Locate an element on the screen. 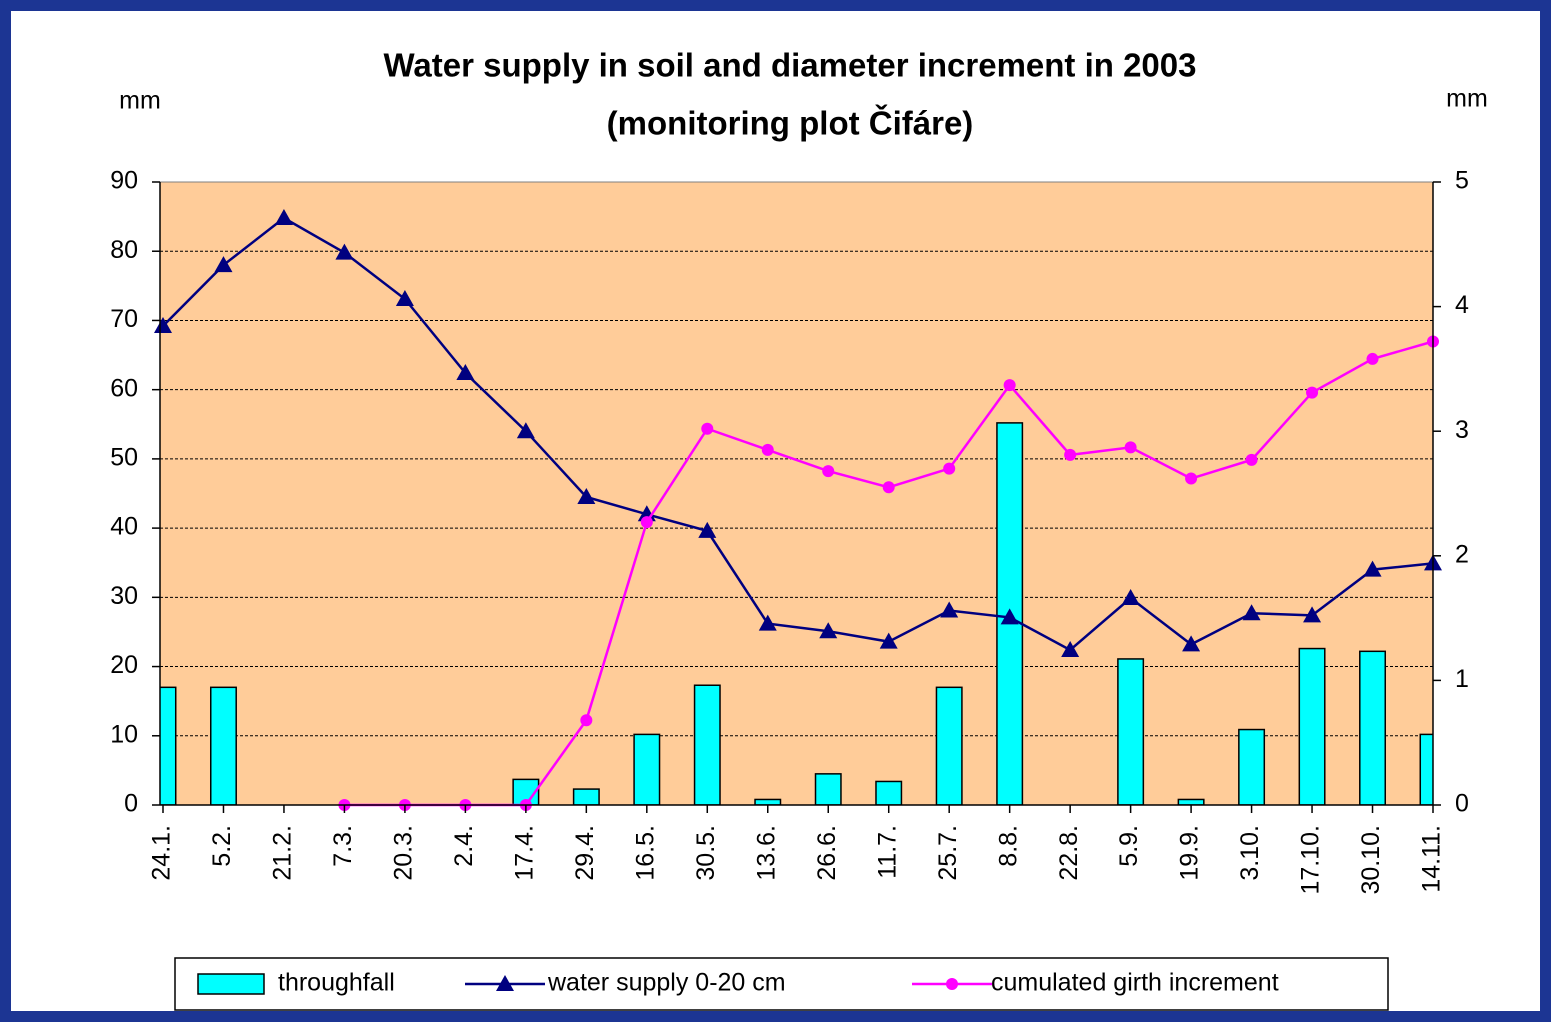 The height and width of the screenshot is (1022, 1551). y2-tick-label: 5 is located at coordinates (1462, 181).